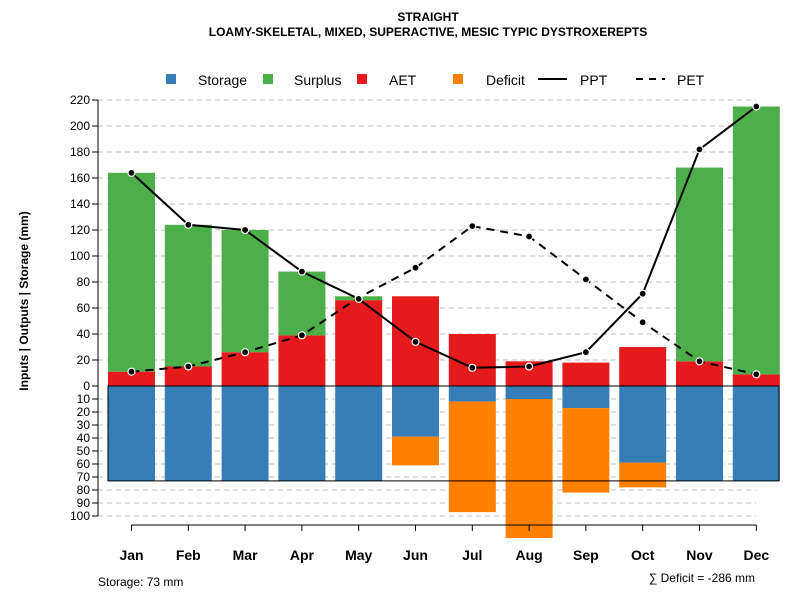 The height and width of the screenshot is (600, 800). What do you see at coordinates (691, 80) in the screenshot?
I see `legend-label-pet: PET` at bounding box center [691, 80].